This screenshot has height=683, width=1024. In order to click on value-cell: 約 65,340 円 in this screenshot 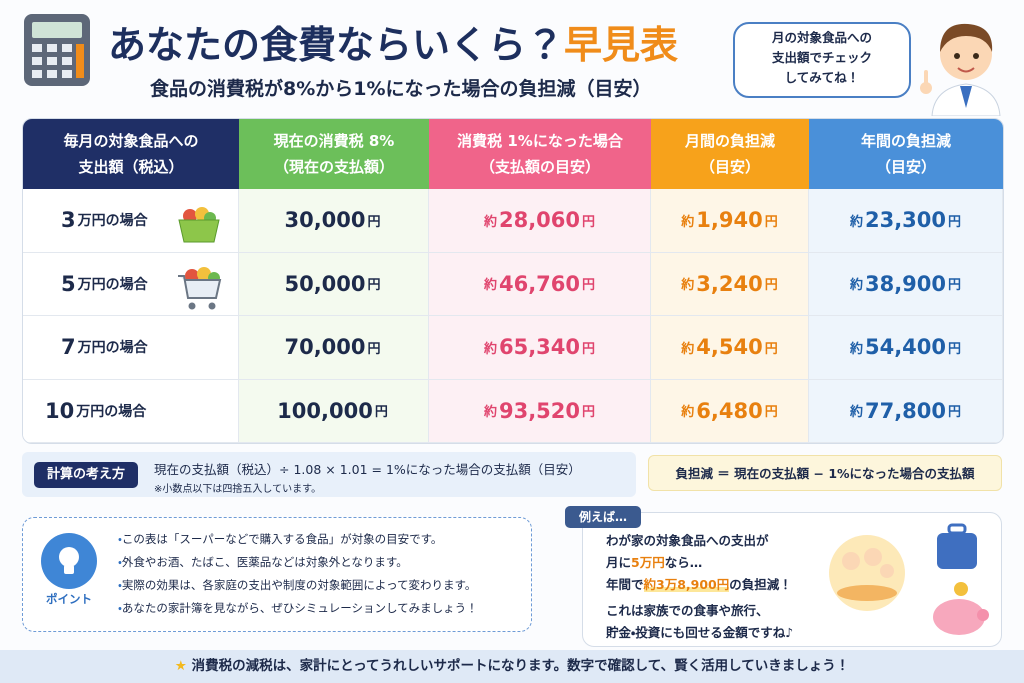, I will do `click(540, 348)`.